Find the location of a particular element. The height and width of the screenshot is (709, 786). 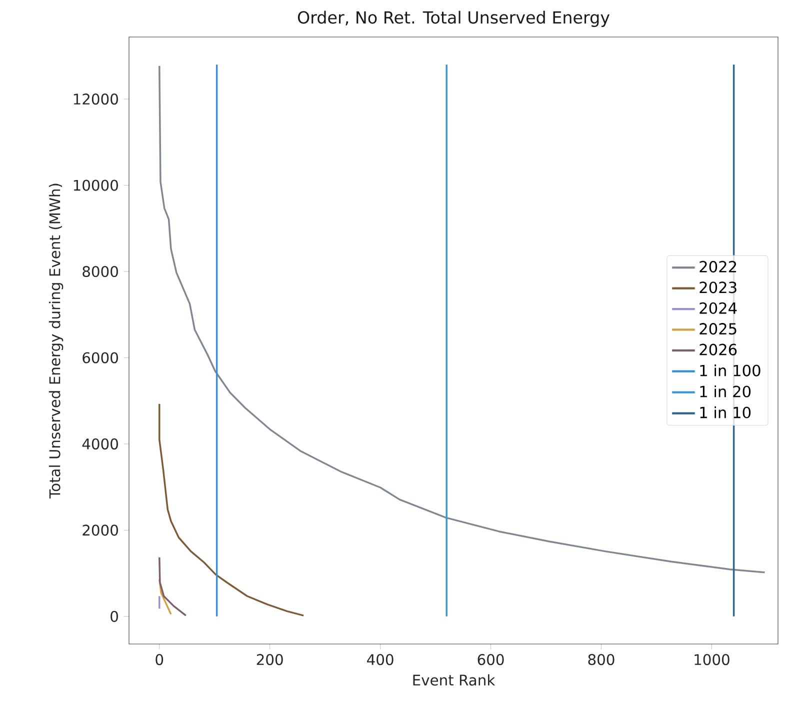

x-tick-label: 800 is located at coordinates (601, 660).